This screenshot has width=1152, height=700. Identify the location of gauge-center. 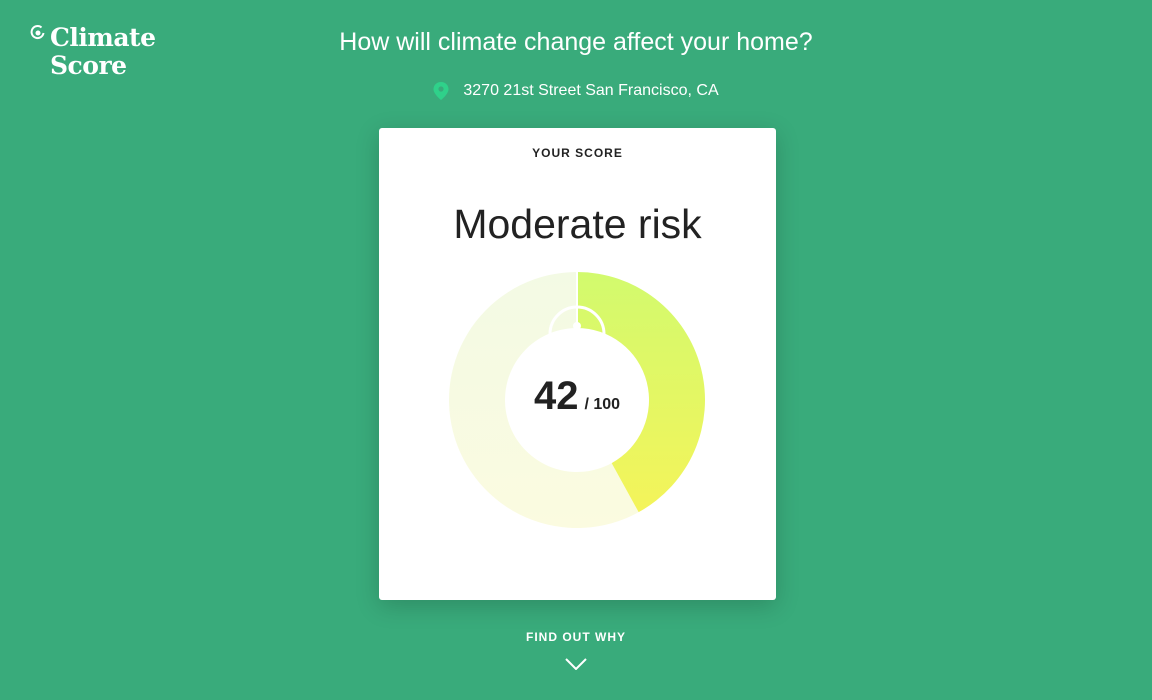
(577, 400).